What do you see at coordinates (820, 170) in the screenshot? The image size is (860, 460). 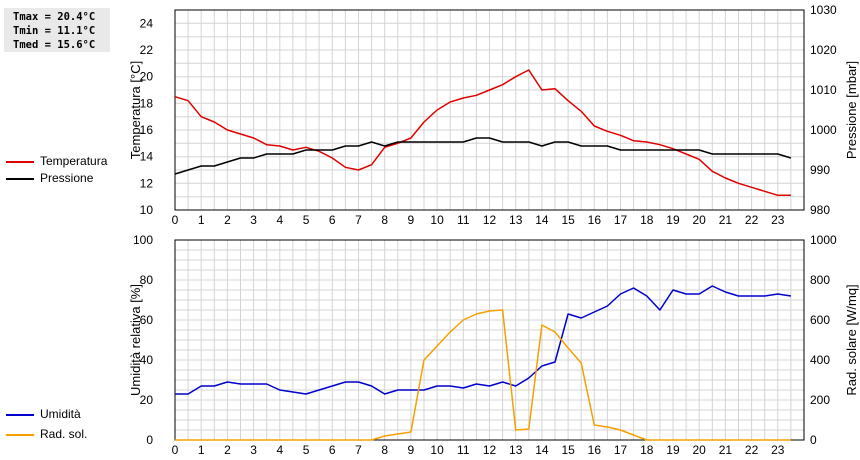 I see `y-tick-label-right: 990` at bounding box center [820, 170].